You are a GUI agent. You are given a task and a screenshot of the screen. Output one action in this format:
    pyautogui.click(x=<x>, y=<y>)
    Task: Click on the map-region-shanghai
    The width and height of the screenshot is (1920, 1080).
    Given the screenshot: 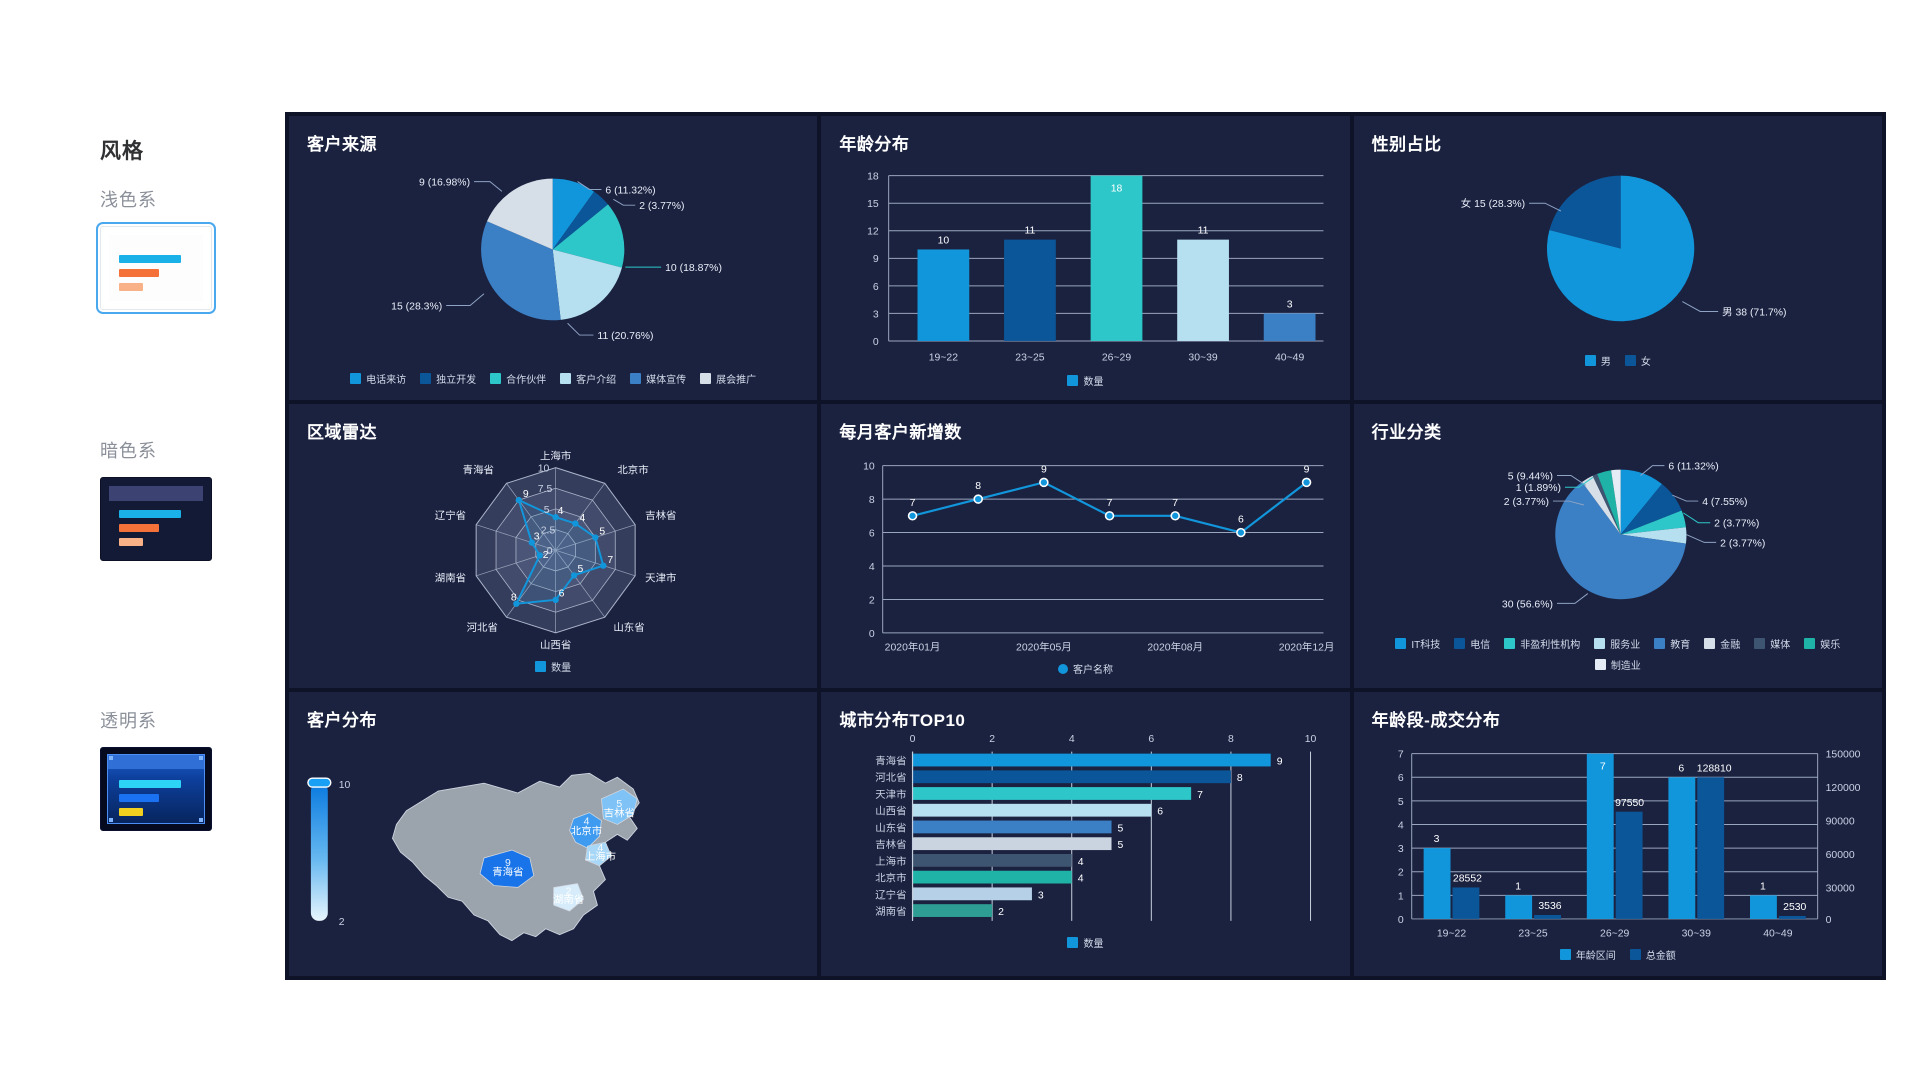 What is the action you would take?
    pyautogui.click(x=598, y=854)
    